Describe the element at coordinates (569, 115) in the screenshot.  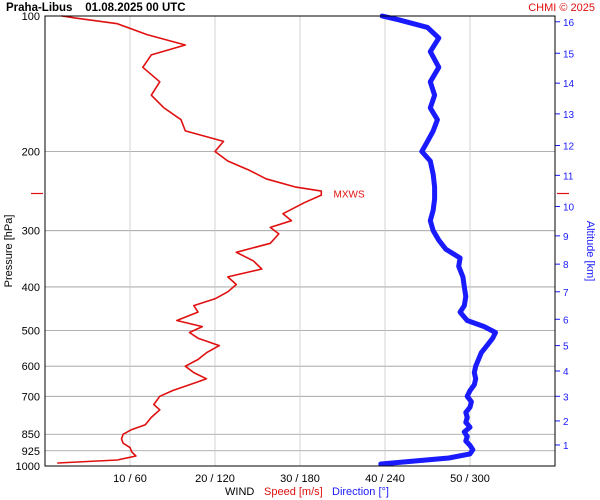
I see `altitude-tick-label: 13` at that location.